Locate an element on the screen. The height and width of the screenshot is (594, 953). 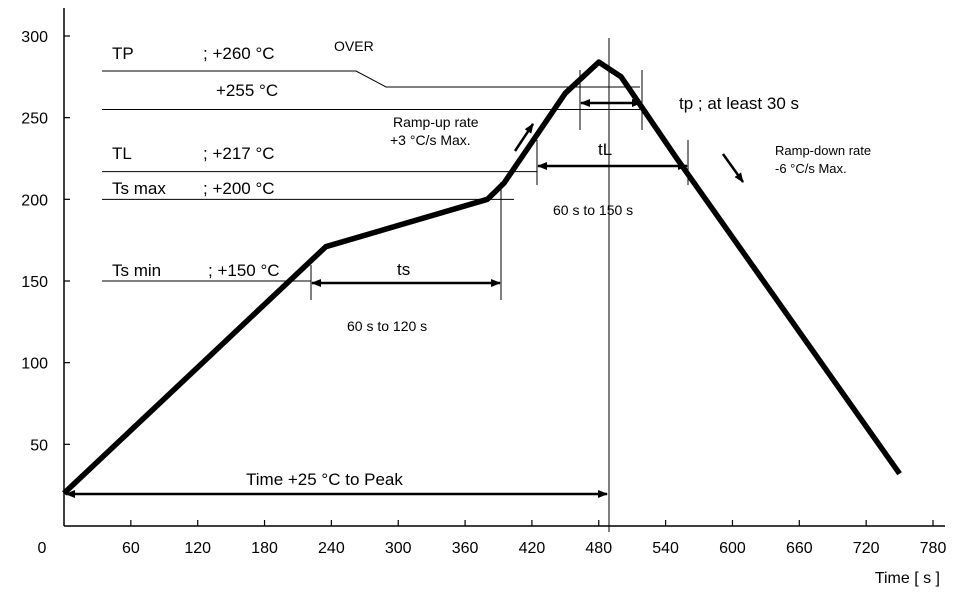
x-tick-label: 360 is located at coordinates (465, 548).